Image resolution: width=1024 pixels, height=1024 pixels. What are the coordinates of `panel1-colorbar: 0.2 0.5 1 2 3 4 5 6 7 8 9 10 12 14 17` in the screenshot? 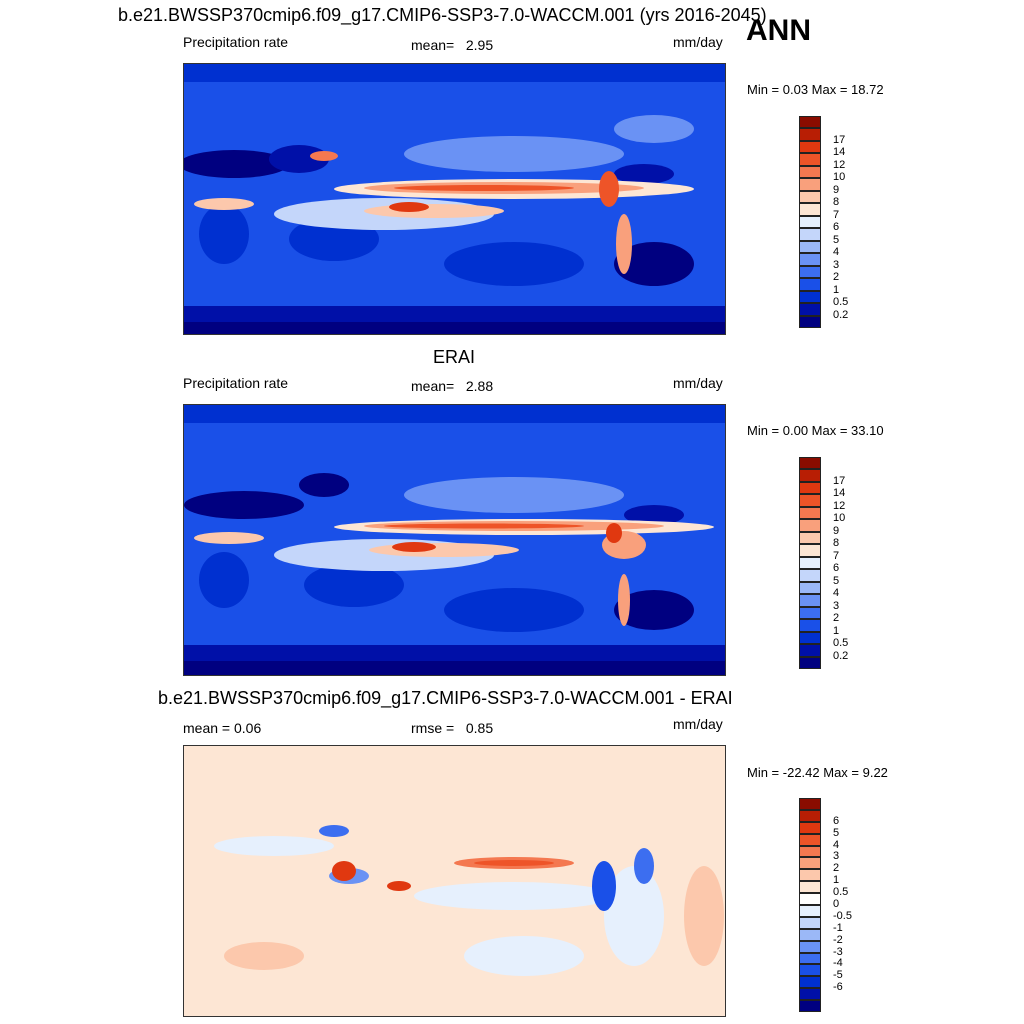 It's located at (823, 222).